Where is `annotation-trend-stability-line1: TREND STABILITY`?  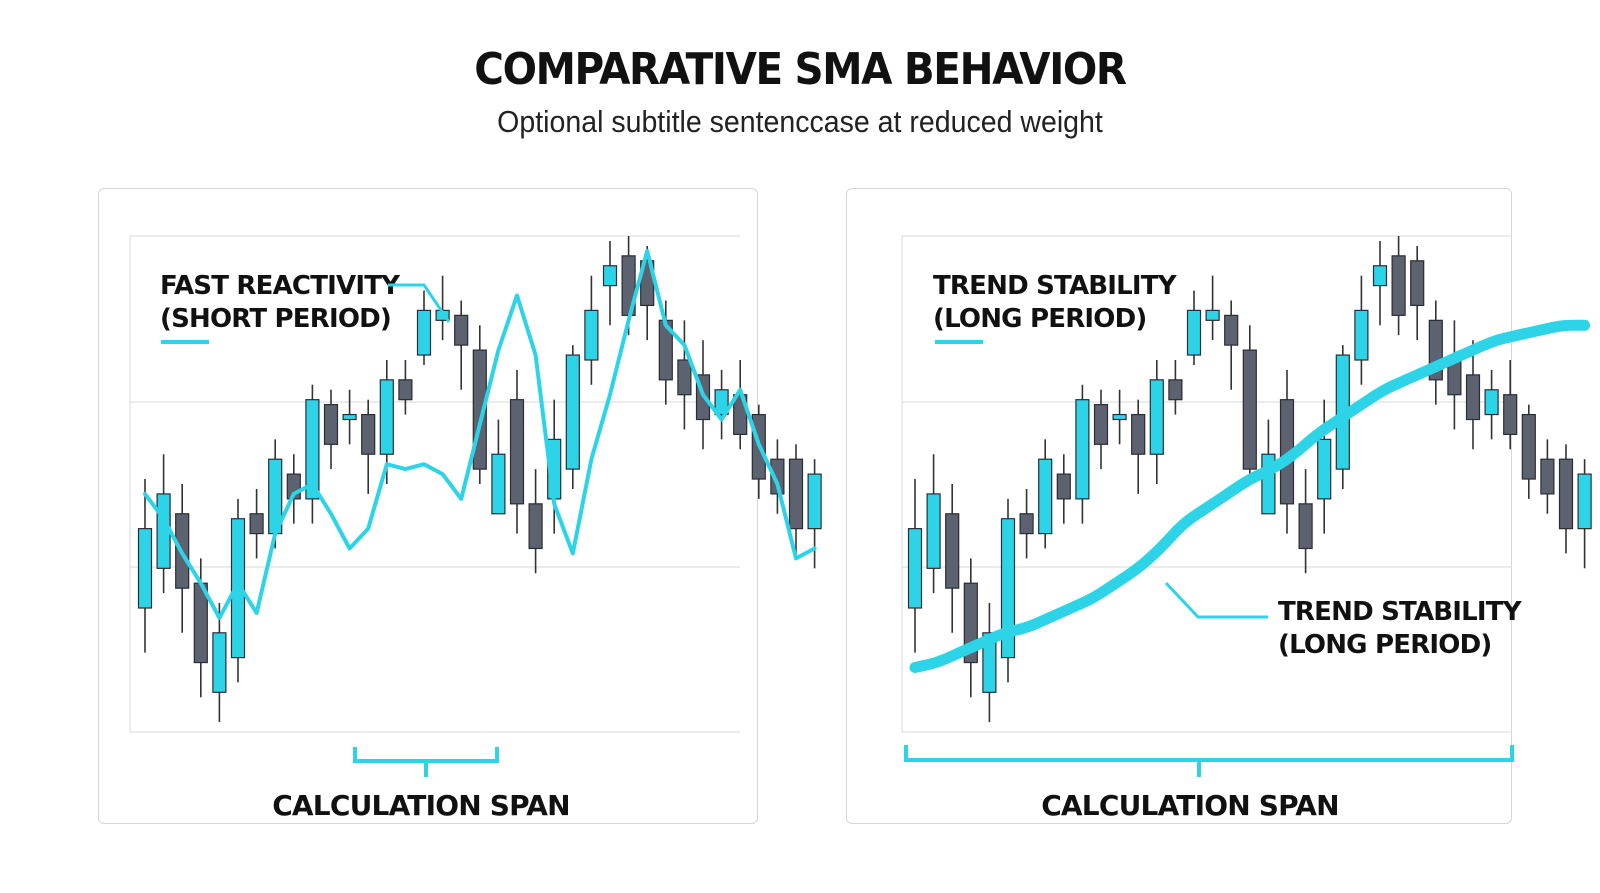 annotation-trend-stability-line1: TREND STABILITY is located at coordinates (1055, 286).